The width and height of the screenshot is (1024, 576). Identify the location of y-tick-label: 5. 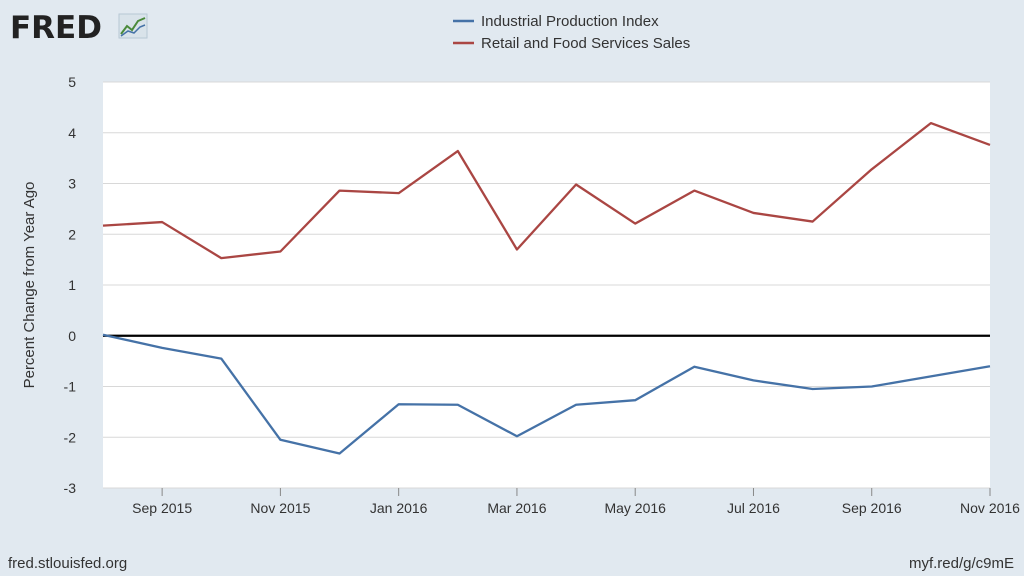
(72, 82).